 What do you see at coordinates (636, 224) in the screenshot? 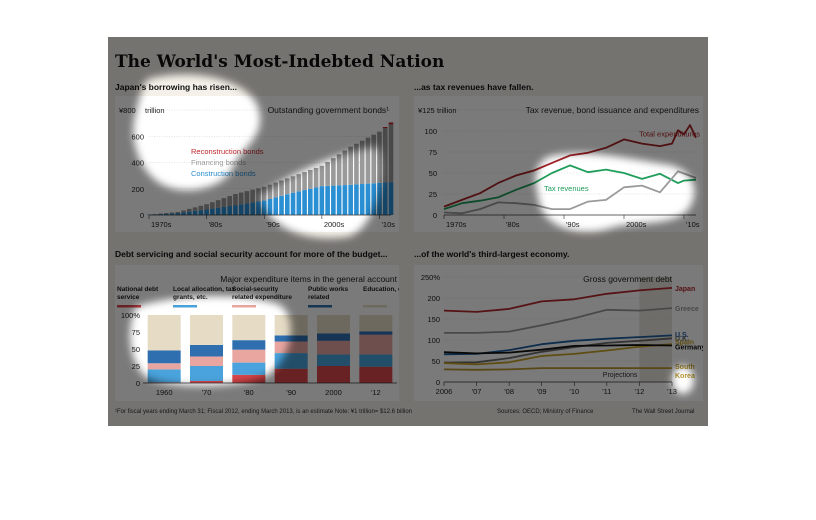
I see `chart2-xtick-label: 2000s` at bounding box center [636, 224].